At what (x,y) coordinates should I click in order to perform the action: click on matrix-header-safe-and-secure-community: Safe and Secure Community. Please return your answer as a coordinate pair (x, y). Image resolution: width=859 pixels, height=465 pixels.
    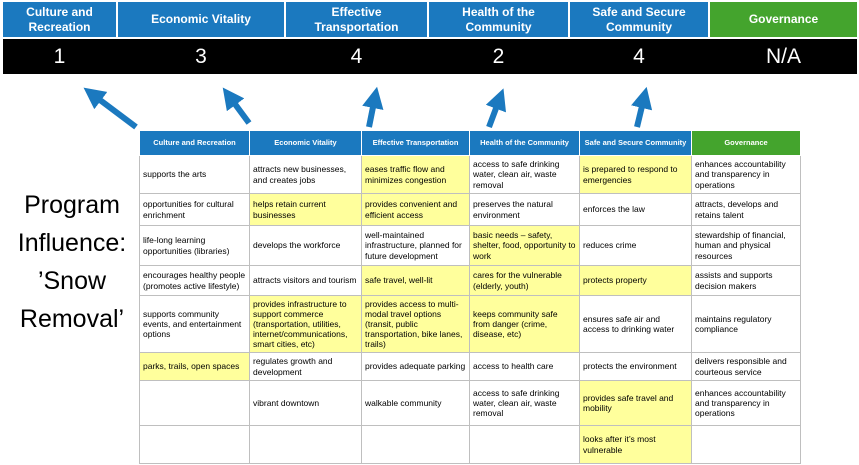
    Looking at the image, I should click on (635, 143).